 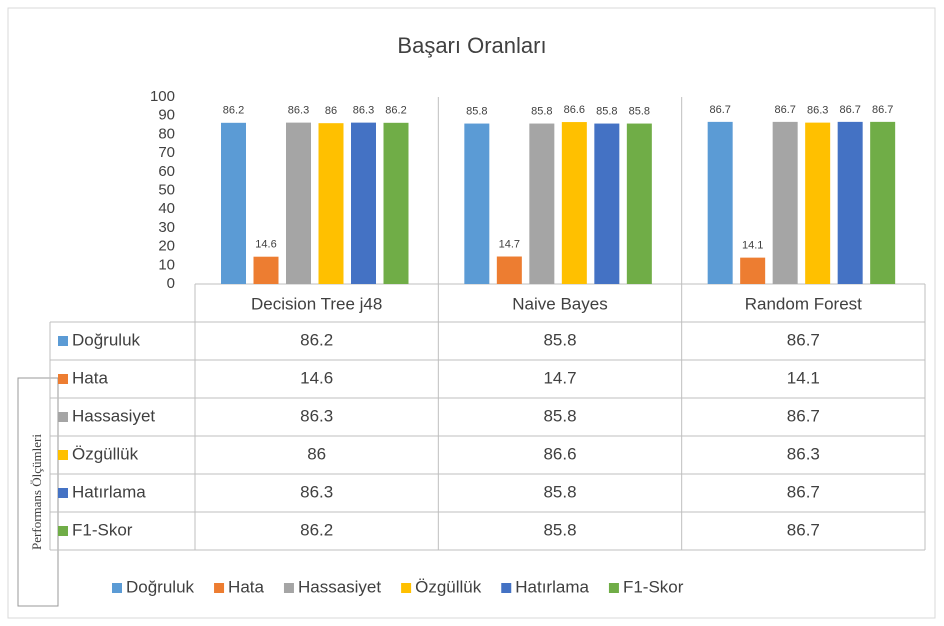 I want to click on value-label: 86.6, so click(x=574, y=110).